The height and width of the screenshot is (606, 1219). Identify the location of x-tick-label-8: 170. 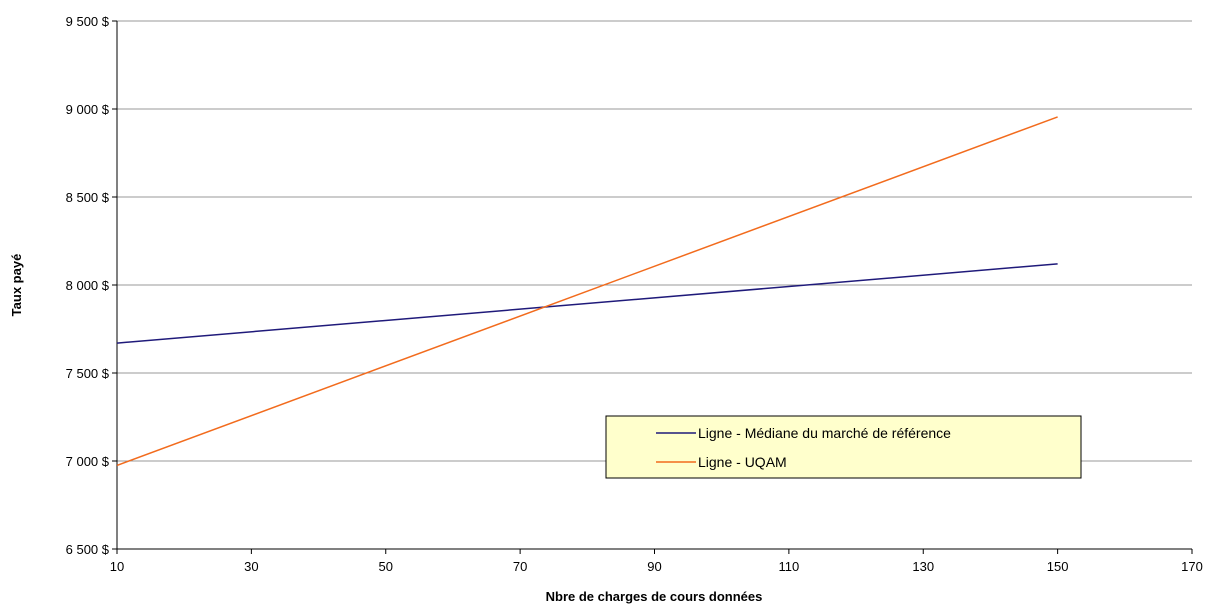
(1192, 566).